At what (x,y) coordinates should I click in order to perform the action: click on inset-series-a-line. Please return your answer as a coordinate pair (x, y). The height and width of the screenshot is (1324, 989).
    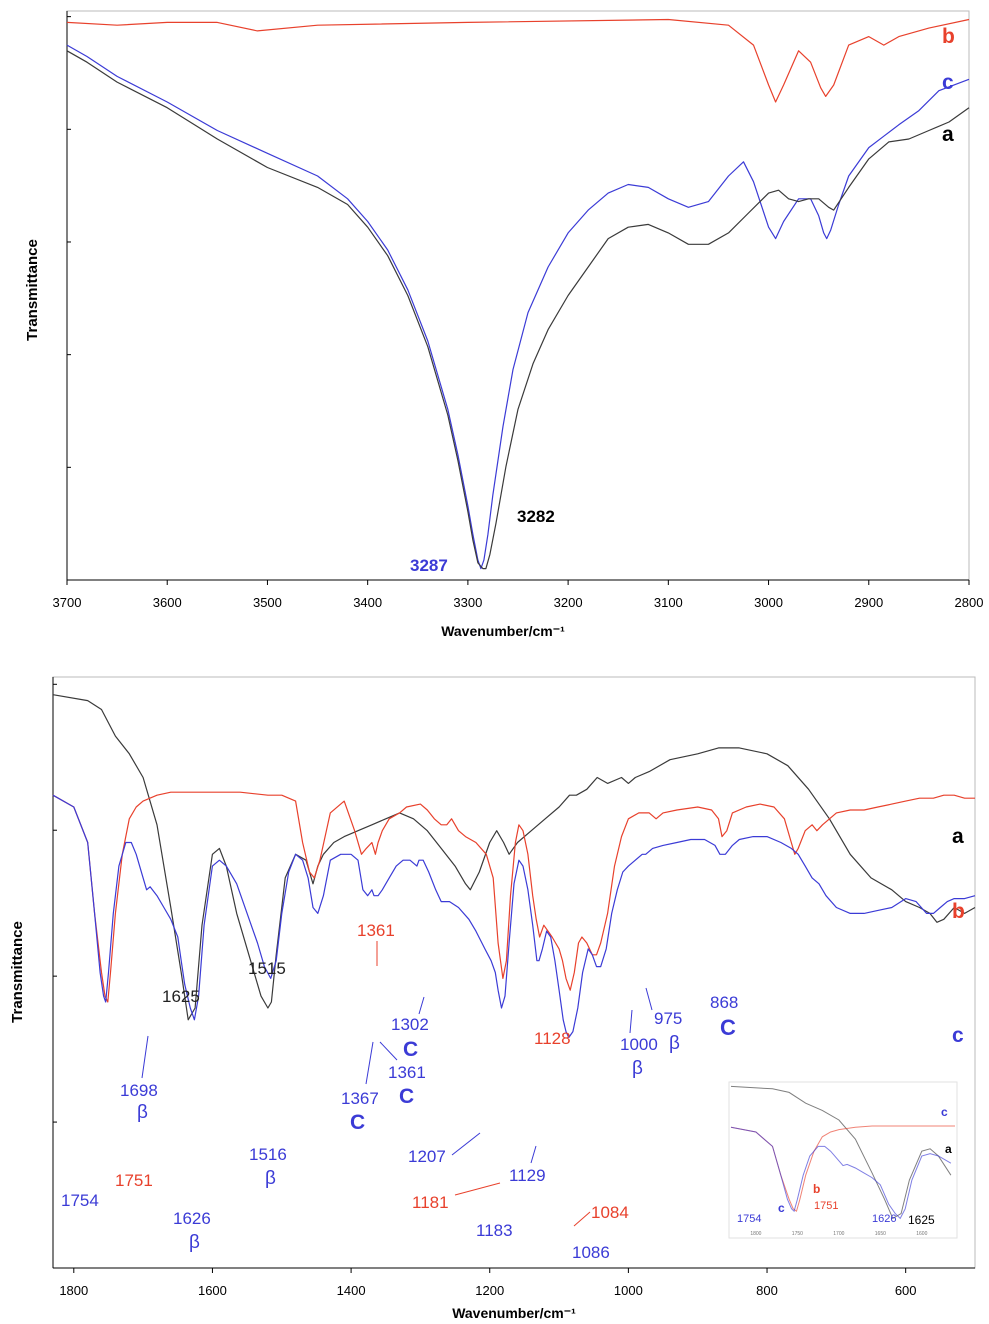
    Looking at the image, I should click on (841, 1152).